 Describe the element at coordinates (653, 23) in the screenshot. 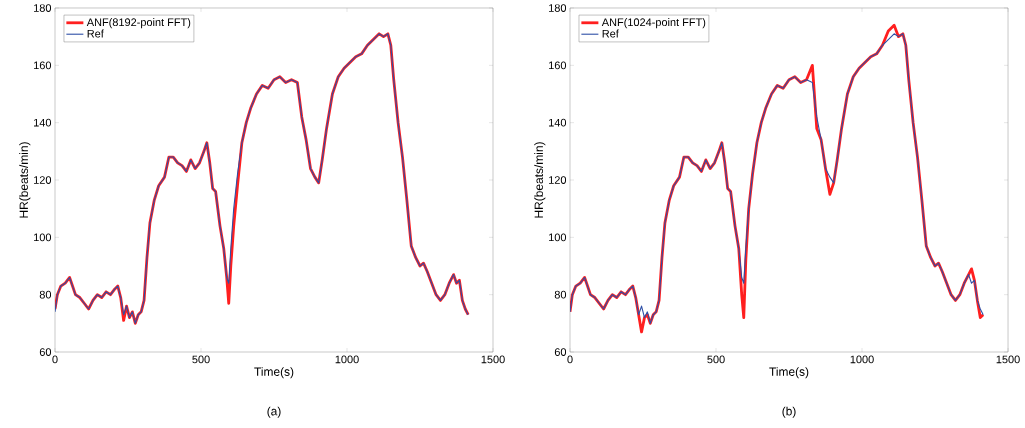

I see `legend-label: ANF(1024-point FFT)` at that location.